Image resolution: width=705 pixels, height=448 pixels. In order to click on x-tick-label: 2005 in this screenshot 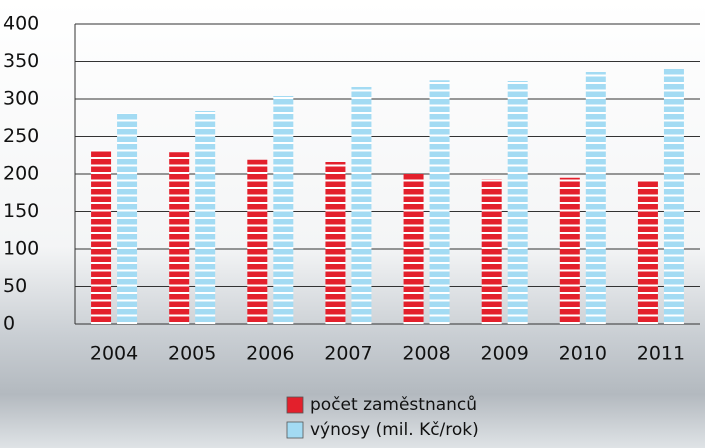, I will do `click(192, 354)`.